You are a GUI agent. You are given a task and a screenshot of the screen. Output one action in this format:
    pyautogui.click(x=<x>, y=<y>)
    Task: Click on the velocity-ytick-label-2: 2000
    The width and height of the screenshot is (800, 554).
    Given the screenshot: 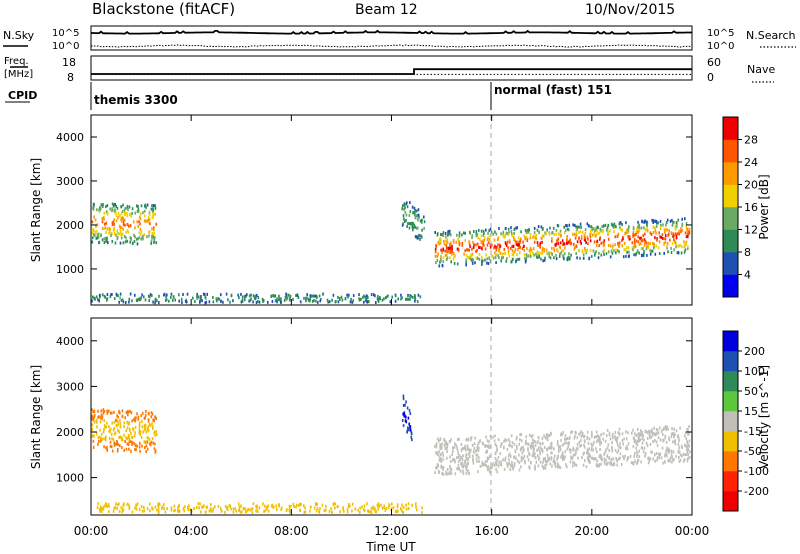 What is the action you would take?
    pyautogui.click(x=70, y=432)
    